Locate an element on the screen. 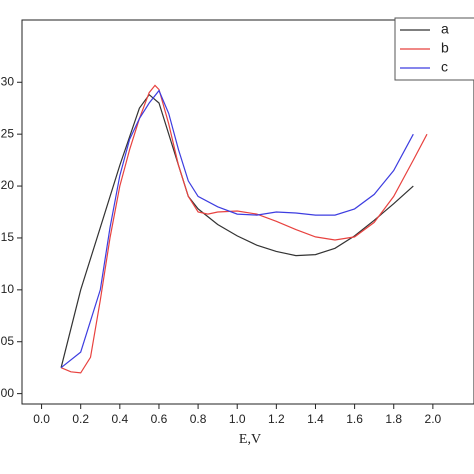 The image size is (474, 474). legend-label: b is located at coordinates (445, 48).